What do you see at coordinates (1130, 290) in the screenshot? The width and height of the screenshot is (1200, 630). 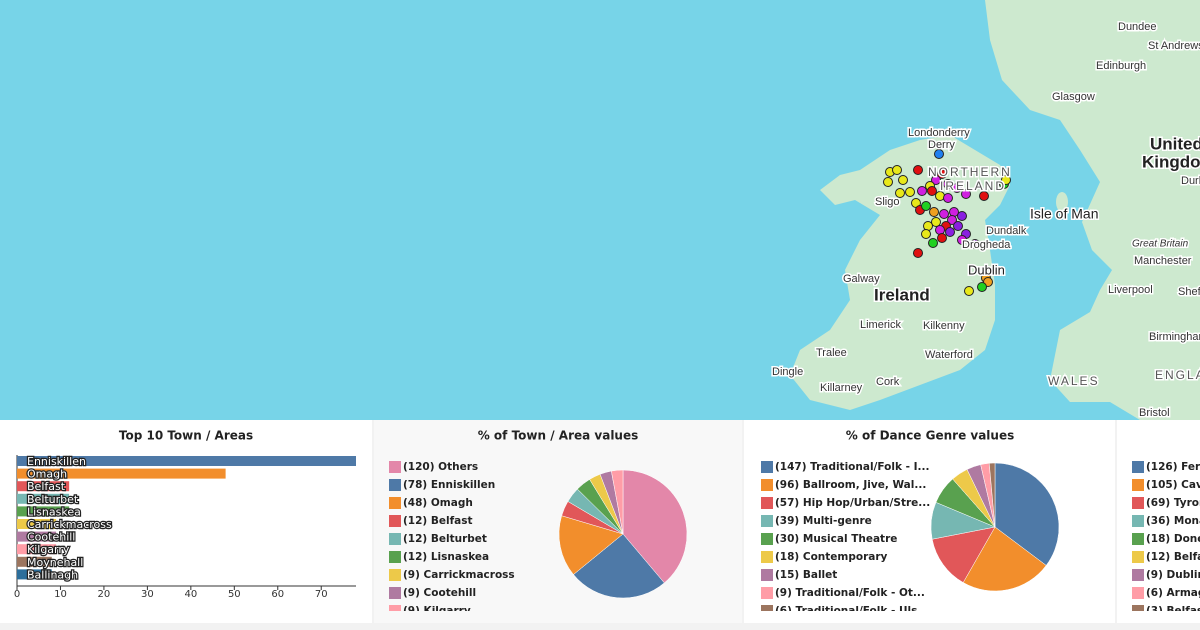 I see `place-label: Liverpool` at bounding box center [1130, 290].